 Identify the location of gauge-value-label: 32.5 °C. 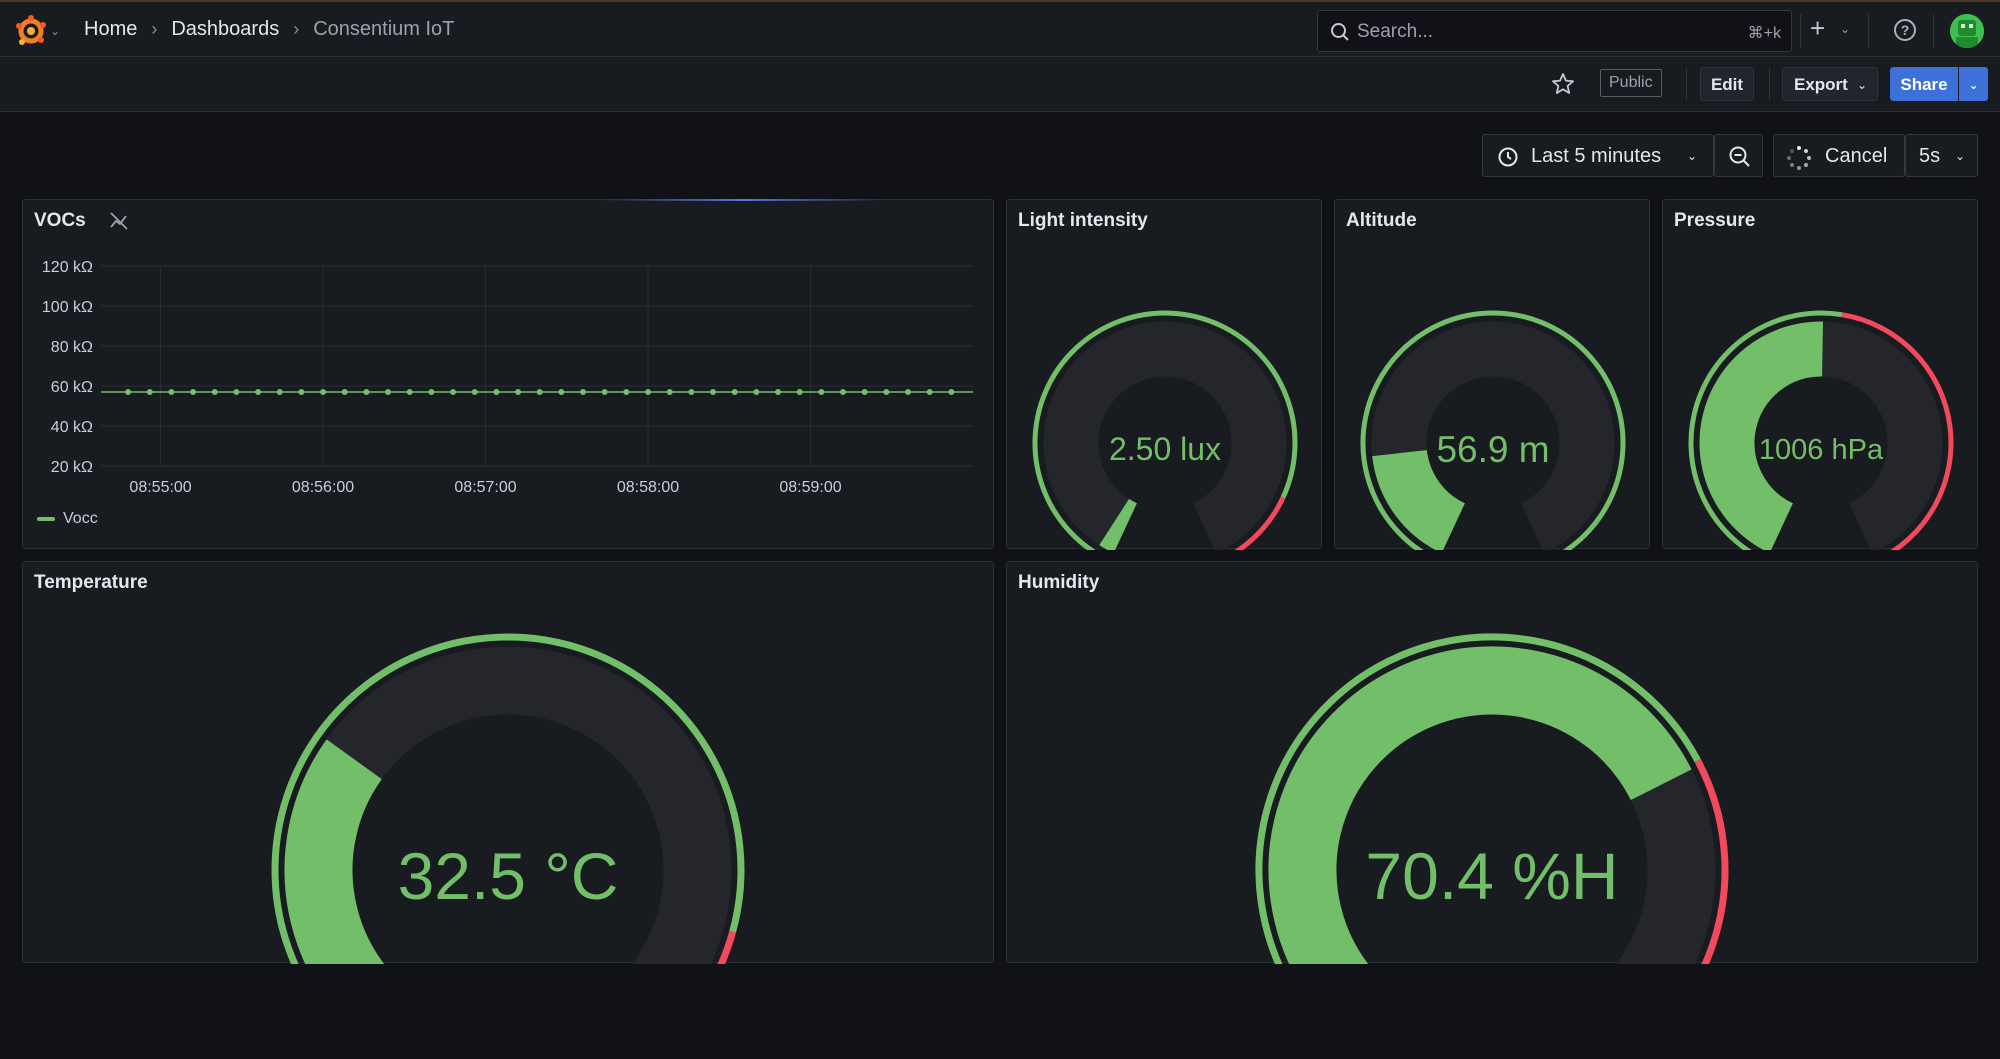
(508, 876).